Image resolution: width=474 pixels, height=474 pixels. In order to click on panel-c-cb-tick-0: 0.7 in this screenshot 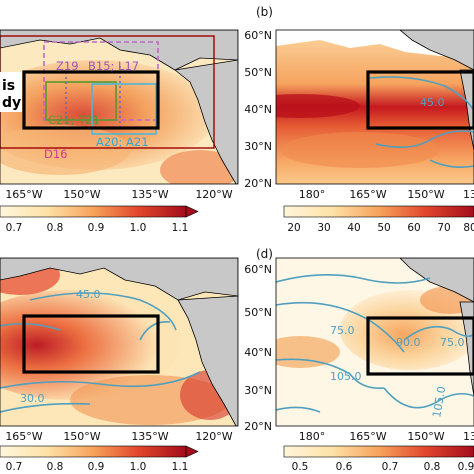, I will do `click(14, 467)`.